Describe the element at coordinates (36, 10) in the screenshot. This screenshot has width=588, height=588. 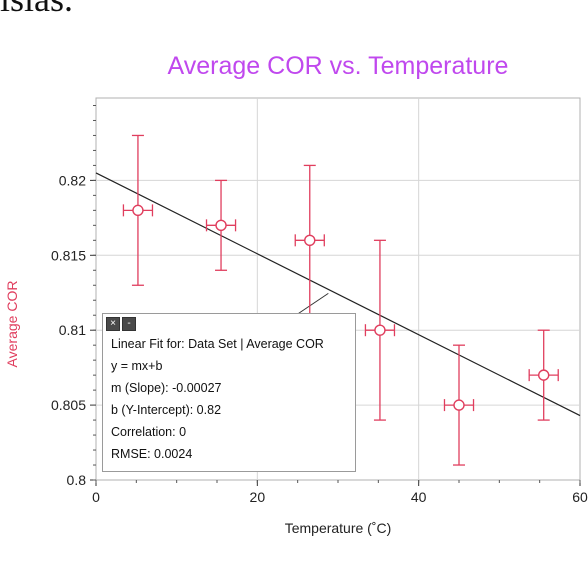
I see `page-text-fragment: ısıas.` at that location.